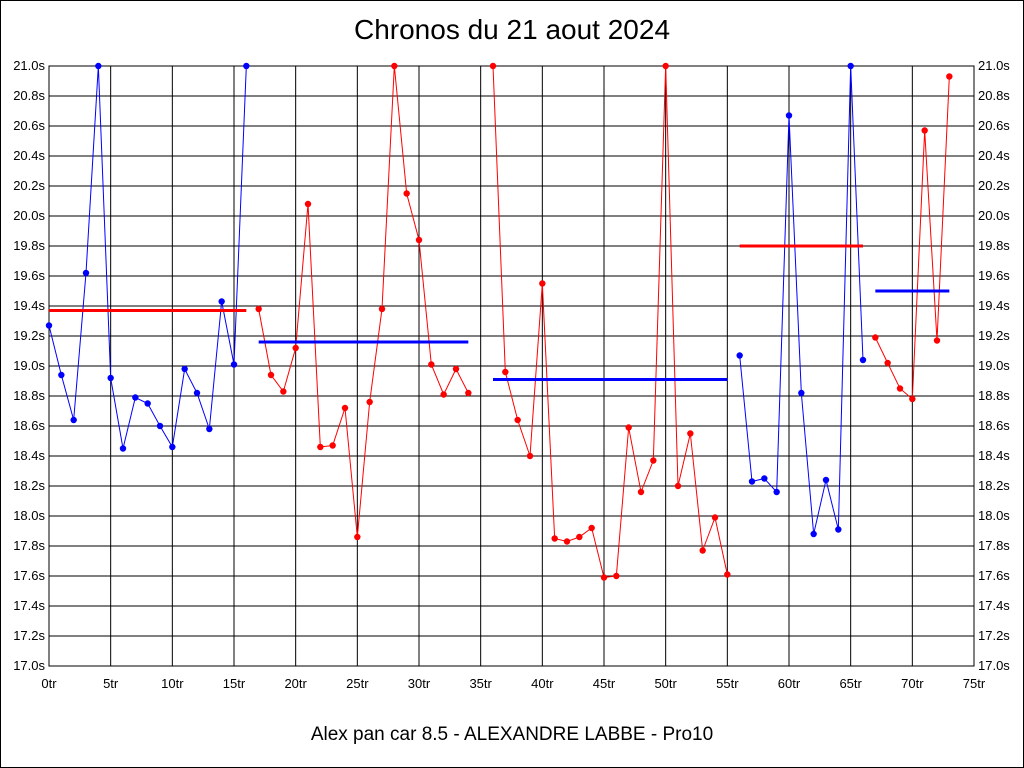 This screenshot has height=768, width=1024. What do you see at coordinates (111, 683) in the screenshot?
I see `x-tick-label: 5tr` at bounding box center [111, 683].